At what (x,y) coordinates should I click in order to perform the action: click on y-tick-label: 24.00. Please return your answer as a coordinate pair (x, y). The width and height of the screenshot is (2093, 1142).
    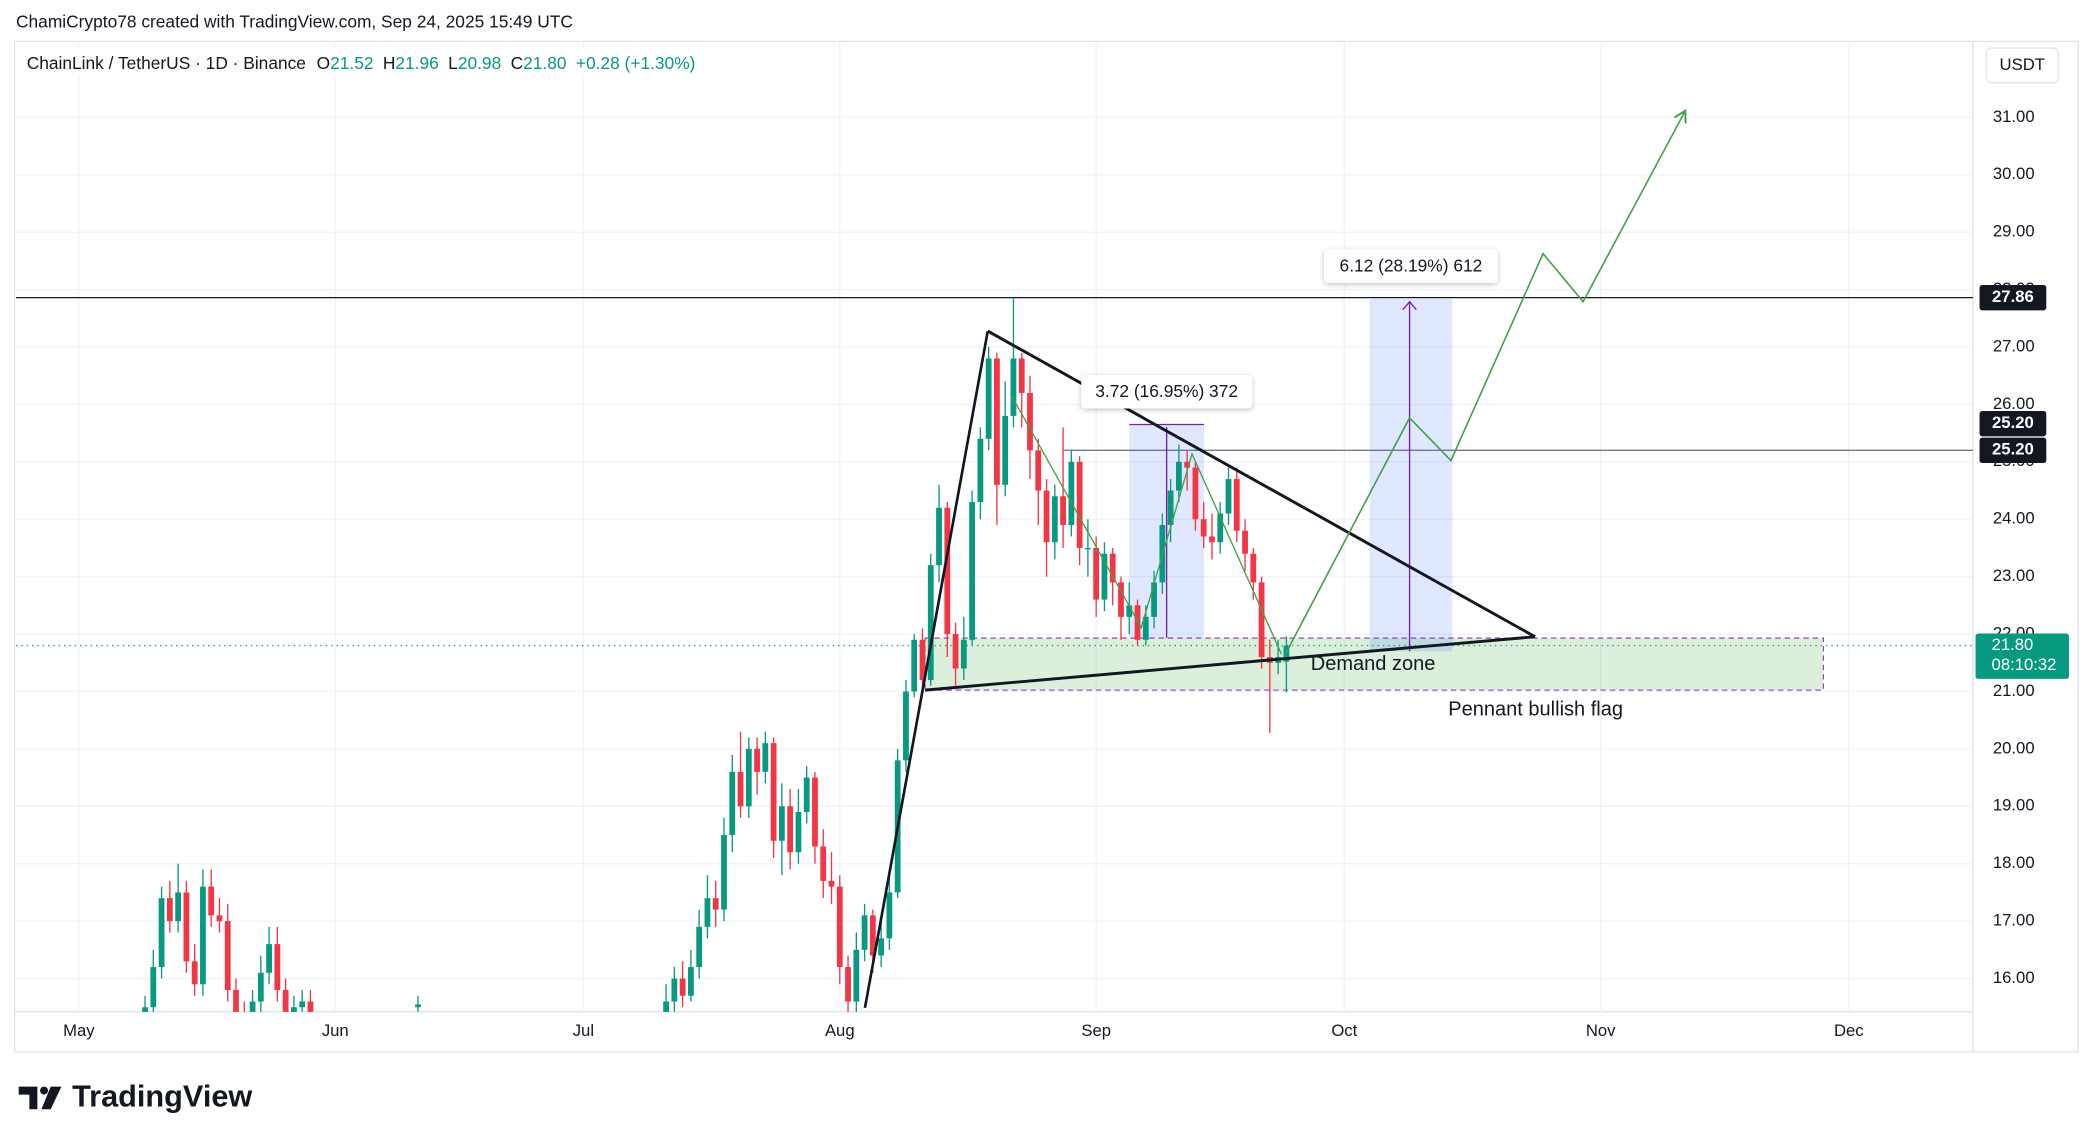
    Looking at the image, I should click on (2014, 518).